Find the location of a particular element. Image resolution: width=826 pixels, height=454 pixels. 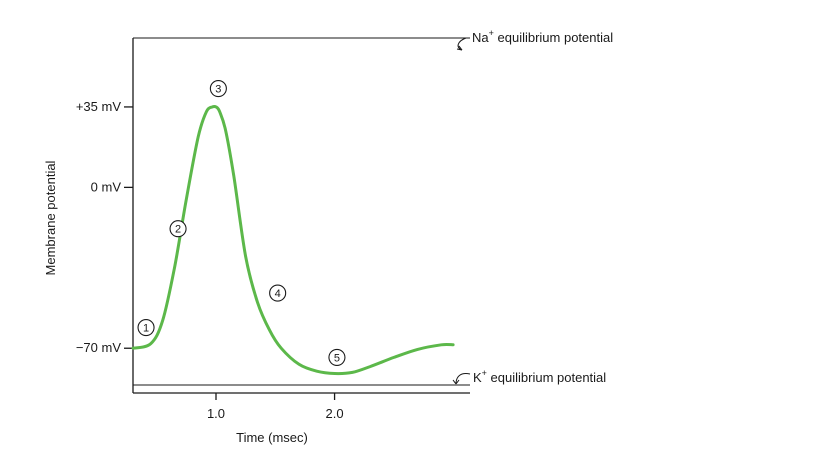

step-marker-5: 5 is located at coordinates (337, 357).